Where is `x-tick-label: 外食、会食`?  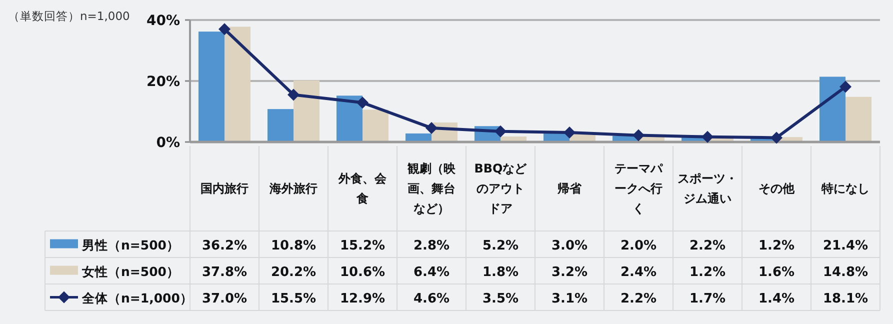
x-tick-label: 外食、会食 is located at coordinates (363, 189).